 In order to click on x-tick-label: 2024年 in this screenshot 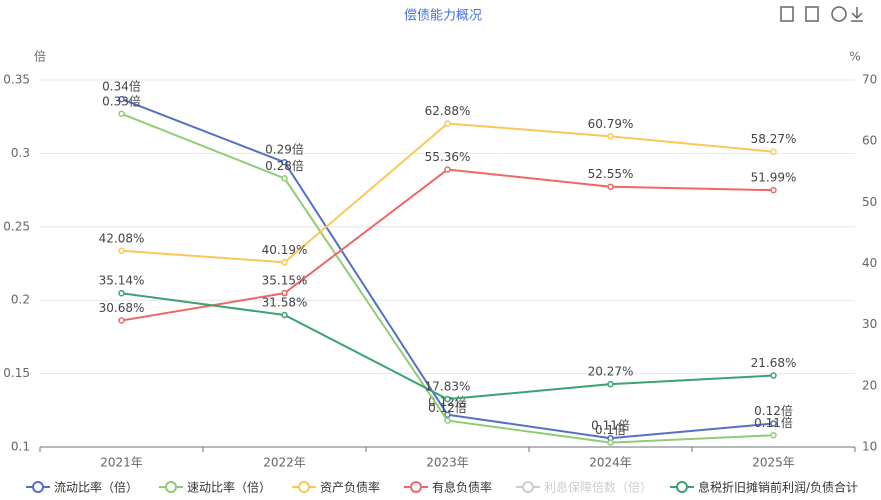, I will do `click(610, 463)`.